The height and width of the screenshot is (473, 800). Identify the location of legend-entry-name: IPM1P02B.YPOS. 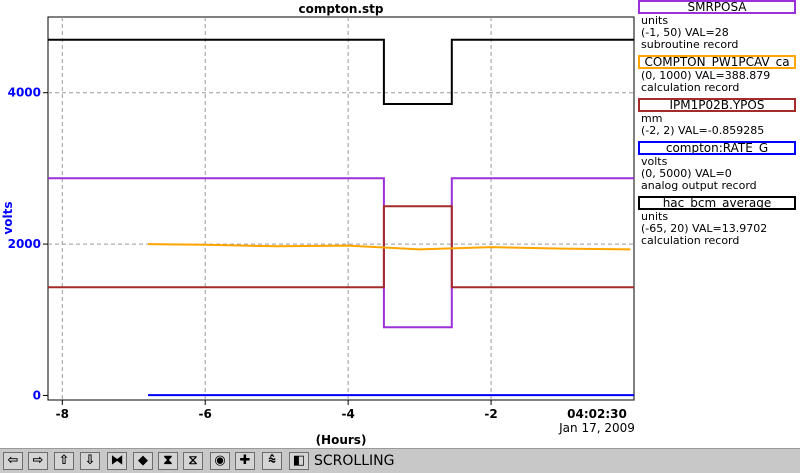
(717, 105).